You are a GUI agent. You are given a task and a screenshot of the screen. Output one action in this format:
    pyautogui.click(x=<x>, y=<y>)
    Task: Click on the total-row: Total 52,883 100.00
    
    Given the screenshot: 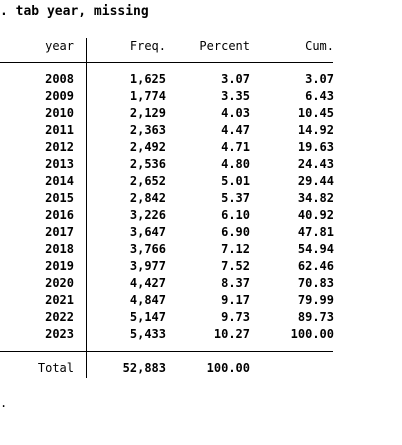 What is the action you would take?
    pyautogui.click(x=170, y=368)
    